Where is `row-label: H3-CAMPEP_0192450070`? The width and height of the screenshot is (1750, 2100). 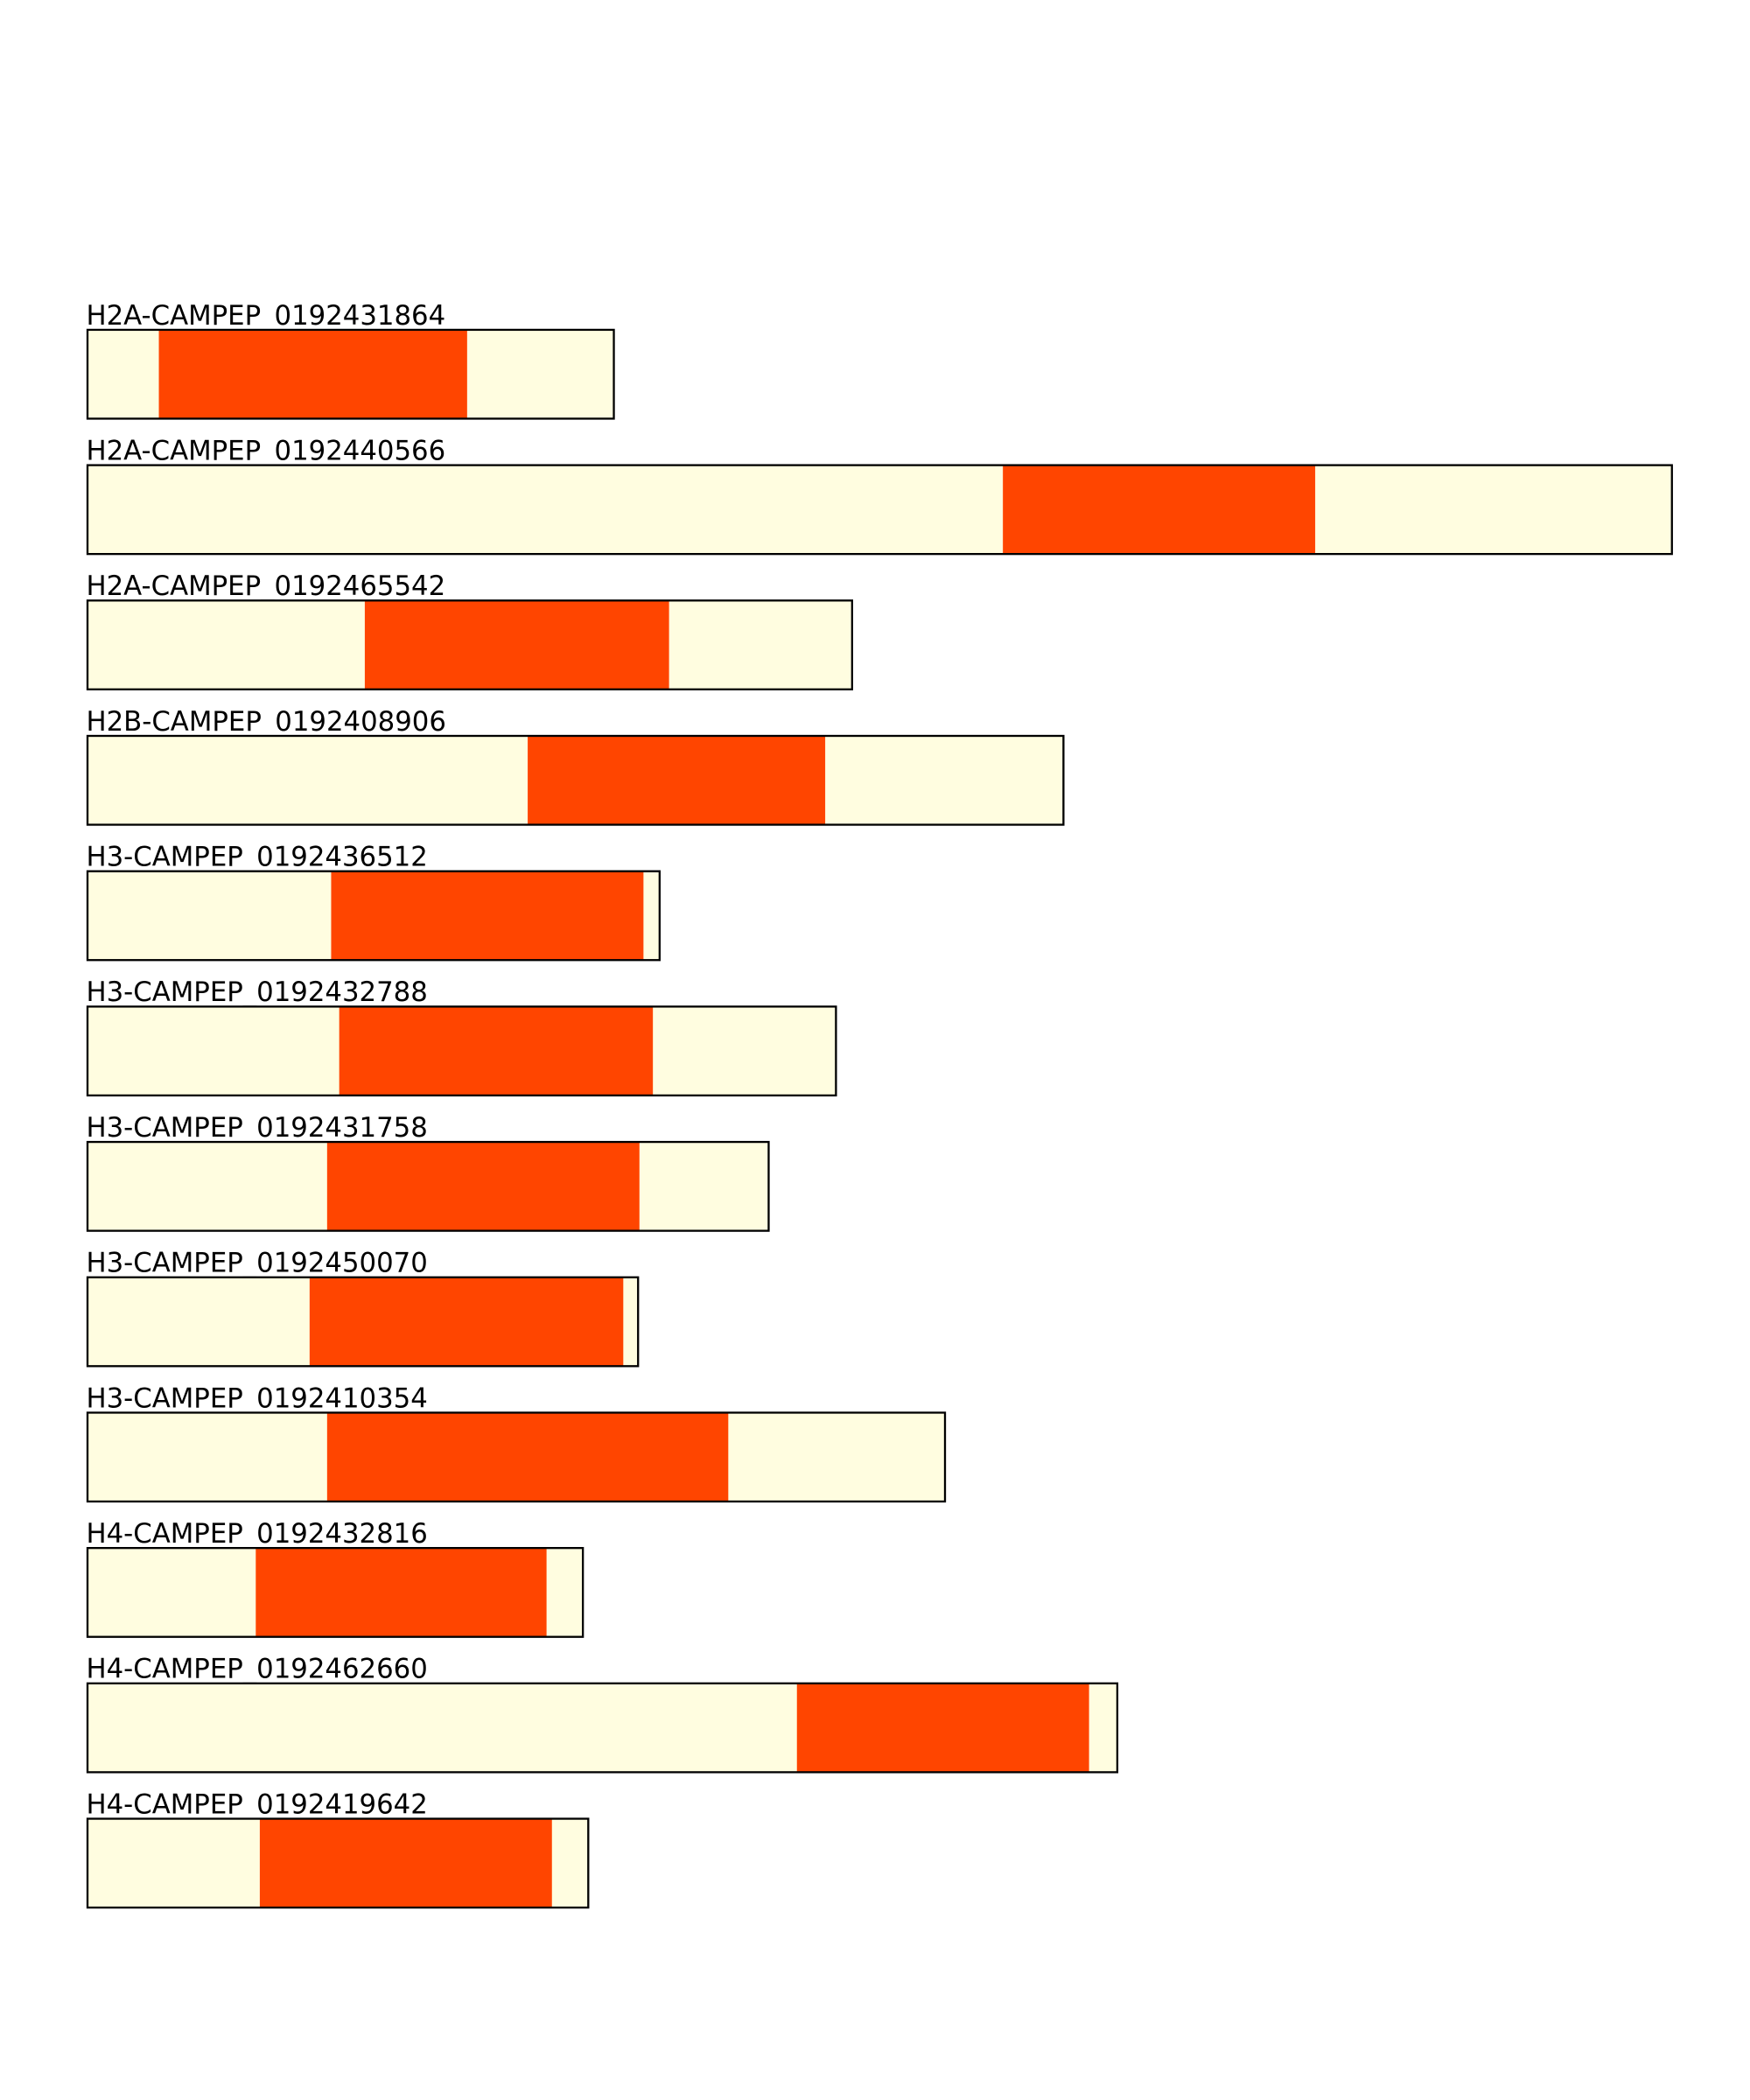
row-label: H3-CAMPEP_0192450070 is located at coordinates (256, 1263).